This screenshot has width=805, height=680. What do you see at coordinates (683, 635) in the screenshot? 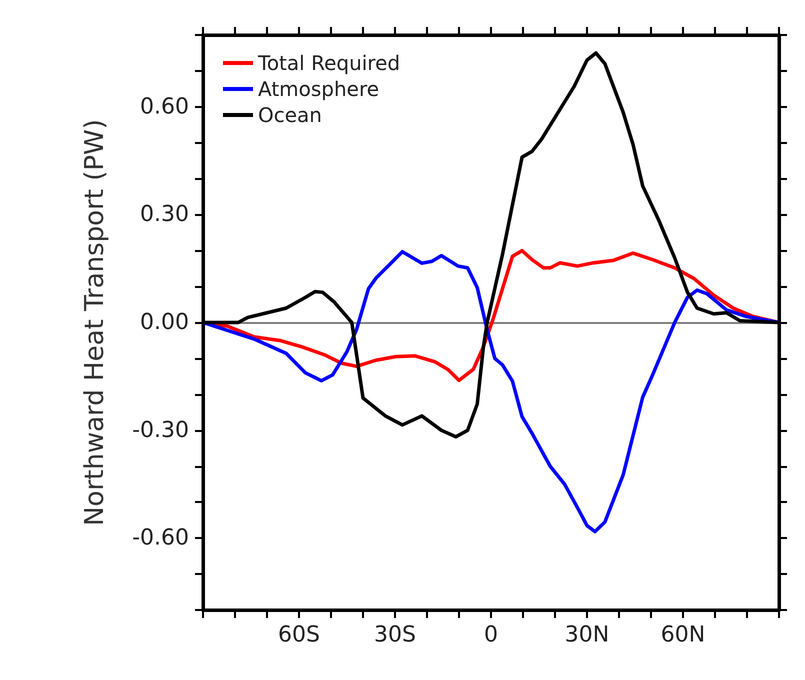
I see `x-tick-label: 60N` at bounding box center [683, 635].